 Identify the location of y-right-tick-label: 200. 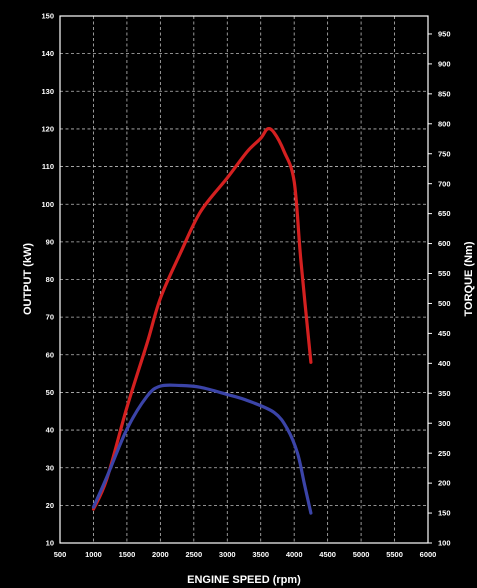
(444, 483).